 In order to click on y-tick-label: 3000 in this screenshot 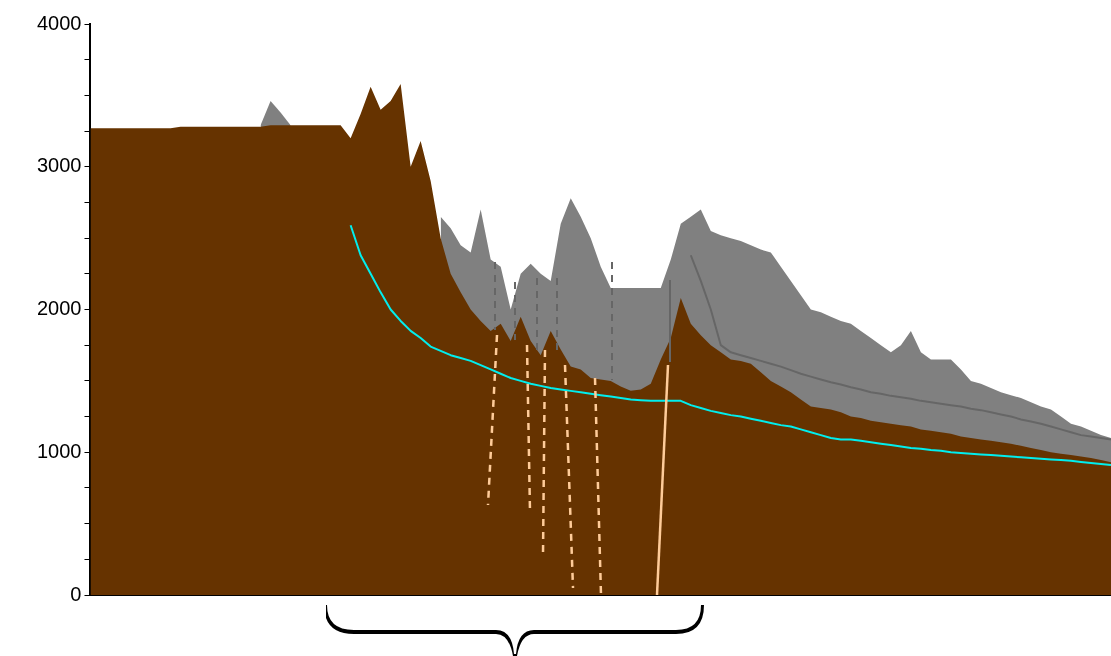, I will do `click(59, 165)`.